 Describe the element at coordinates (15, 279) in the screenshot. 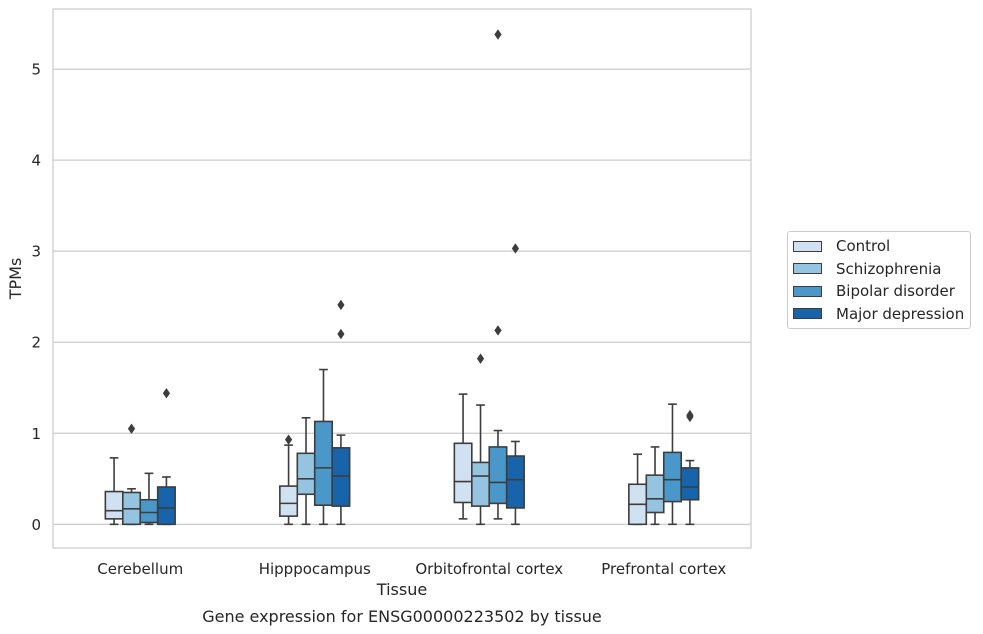

I see `y-axis-label: TPMs` at that location.